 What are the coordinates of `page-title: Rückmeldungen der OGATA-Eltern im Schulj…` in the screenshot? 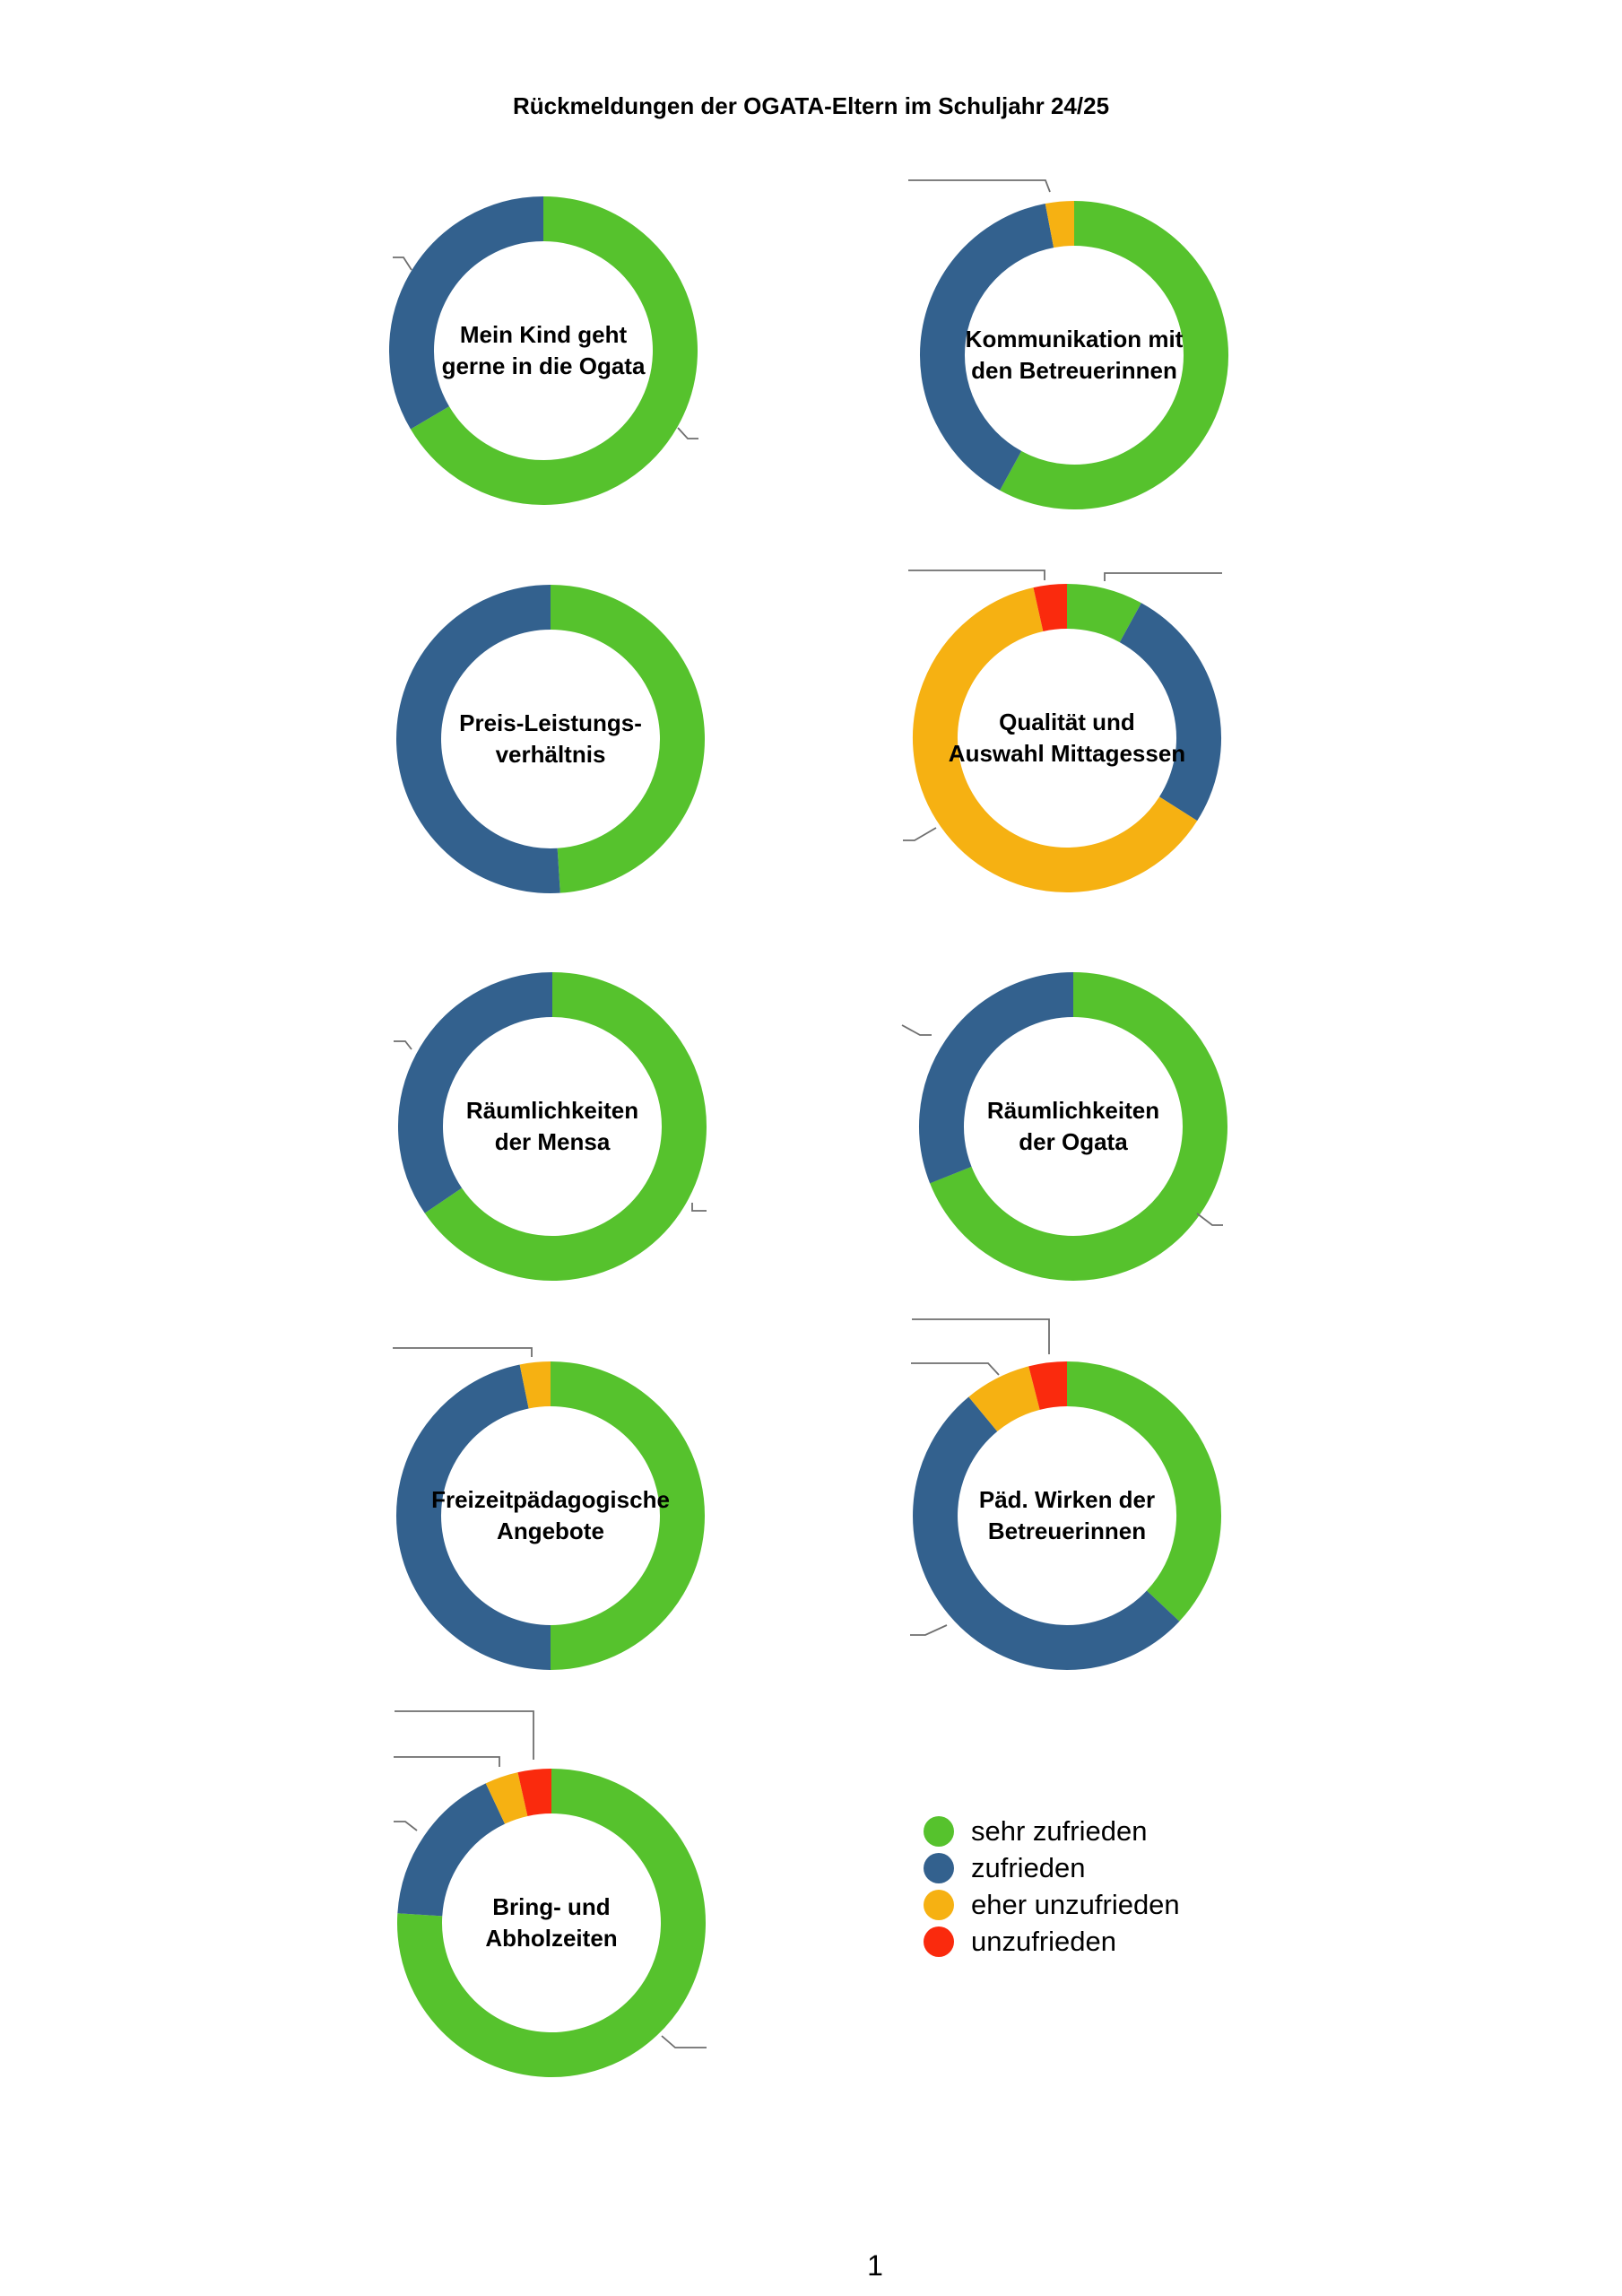 It's located at (811, 105).